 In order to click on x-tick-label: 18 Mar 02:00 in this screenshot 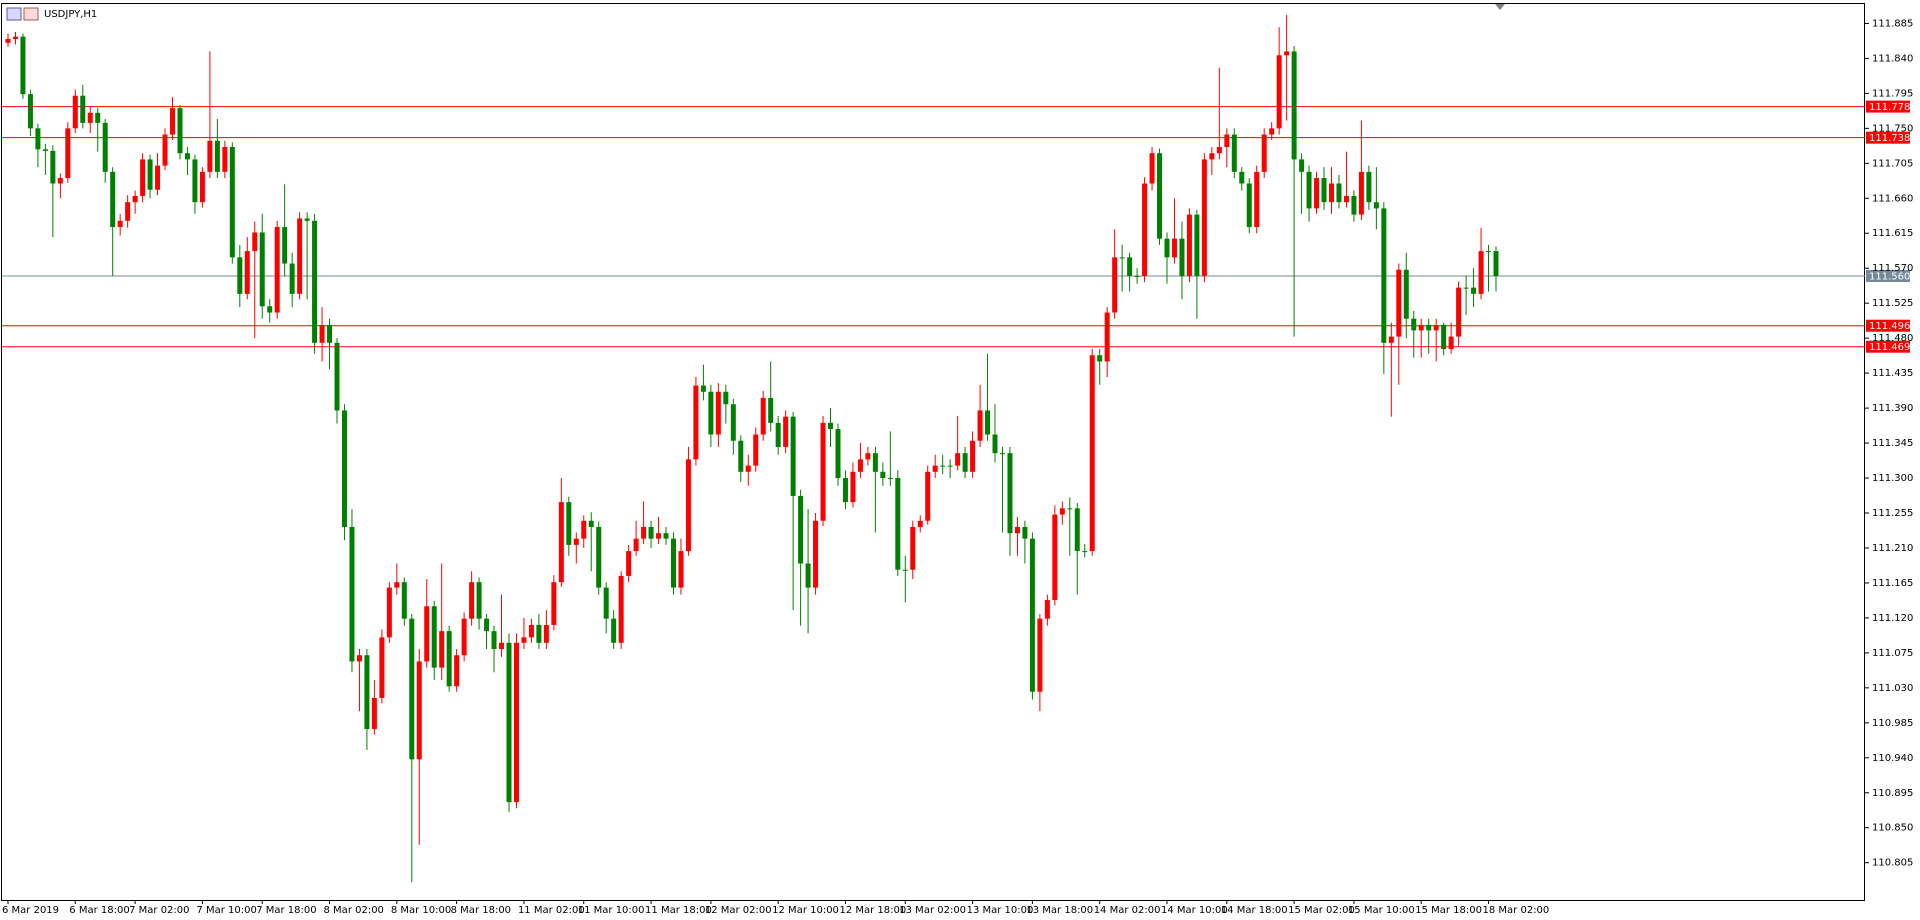, I will do `click(1516, 910)`.